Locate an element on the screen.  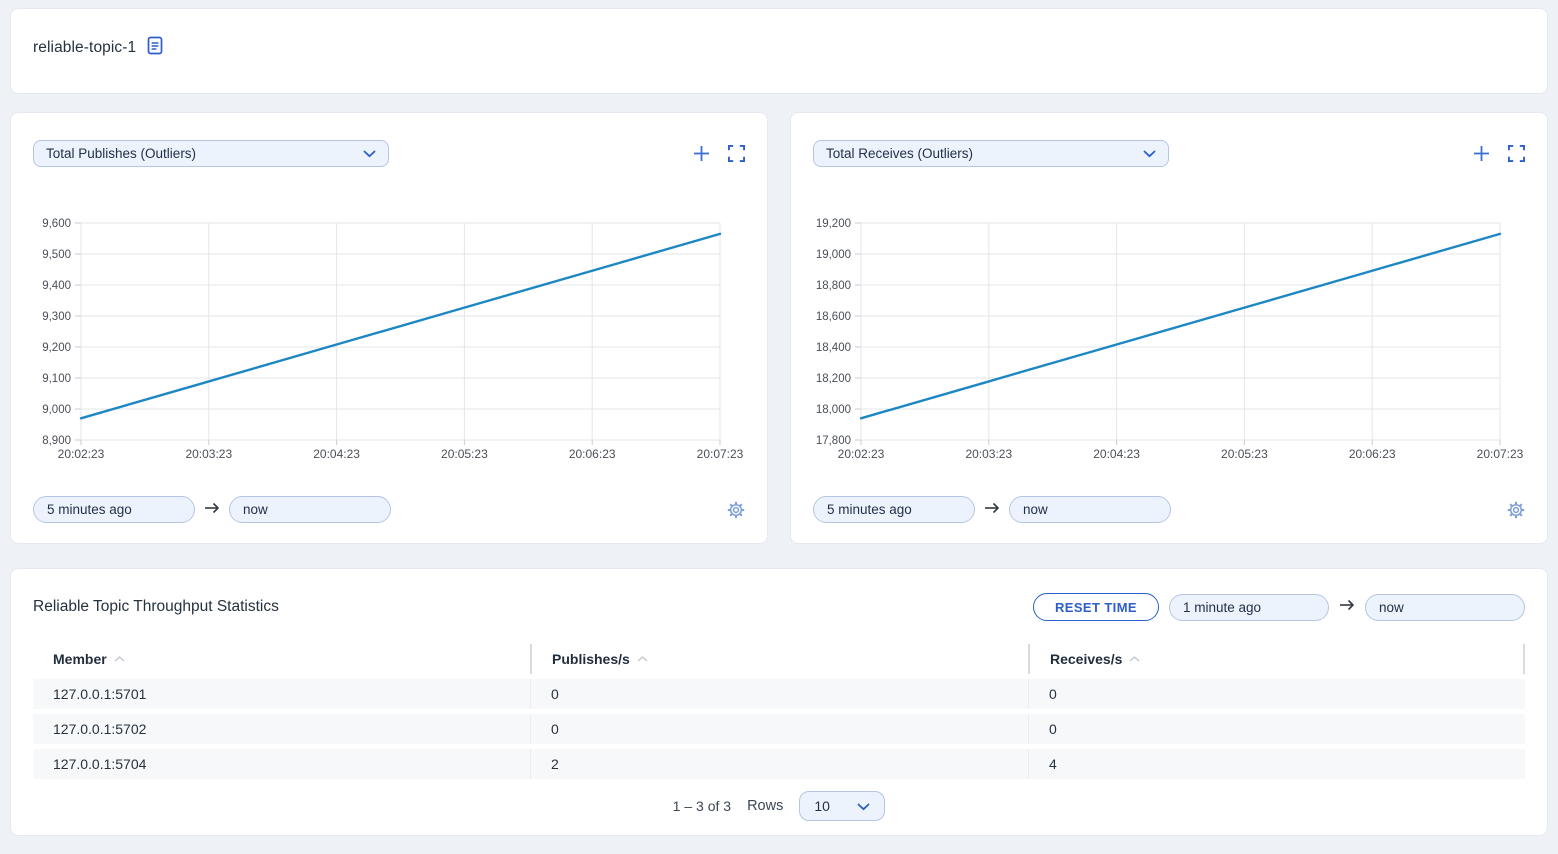
table-row: 127.0.0.1:5702 0 0 is located at coordinates (779, 729).